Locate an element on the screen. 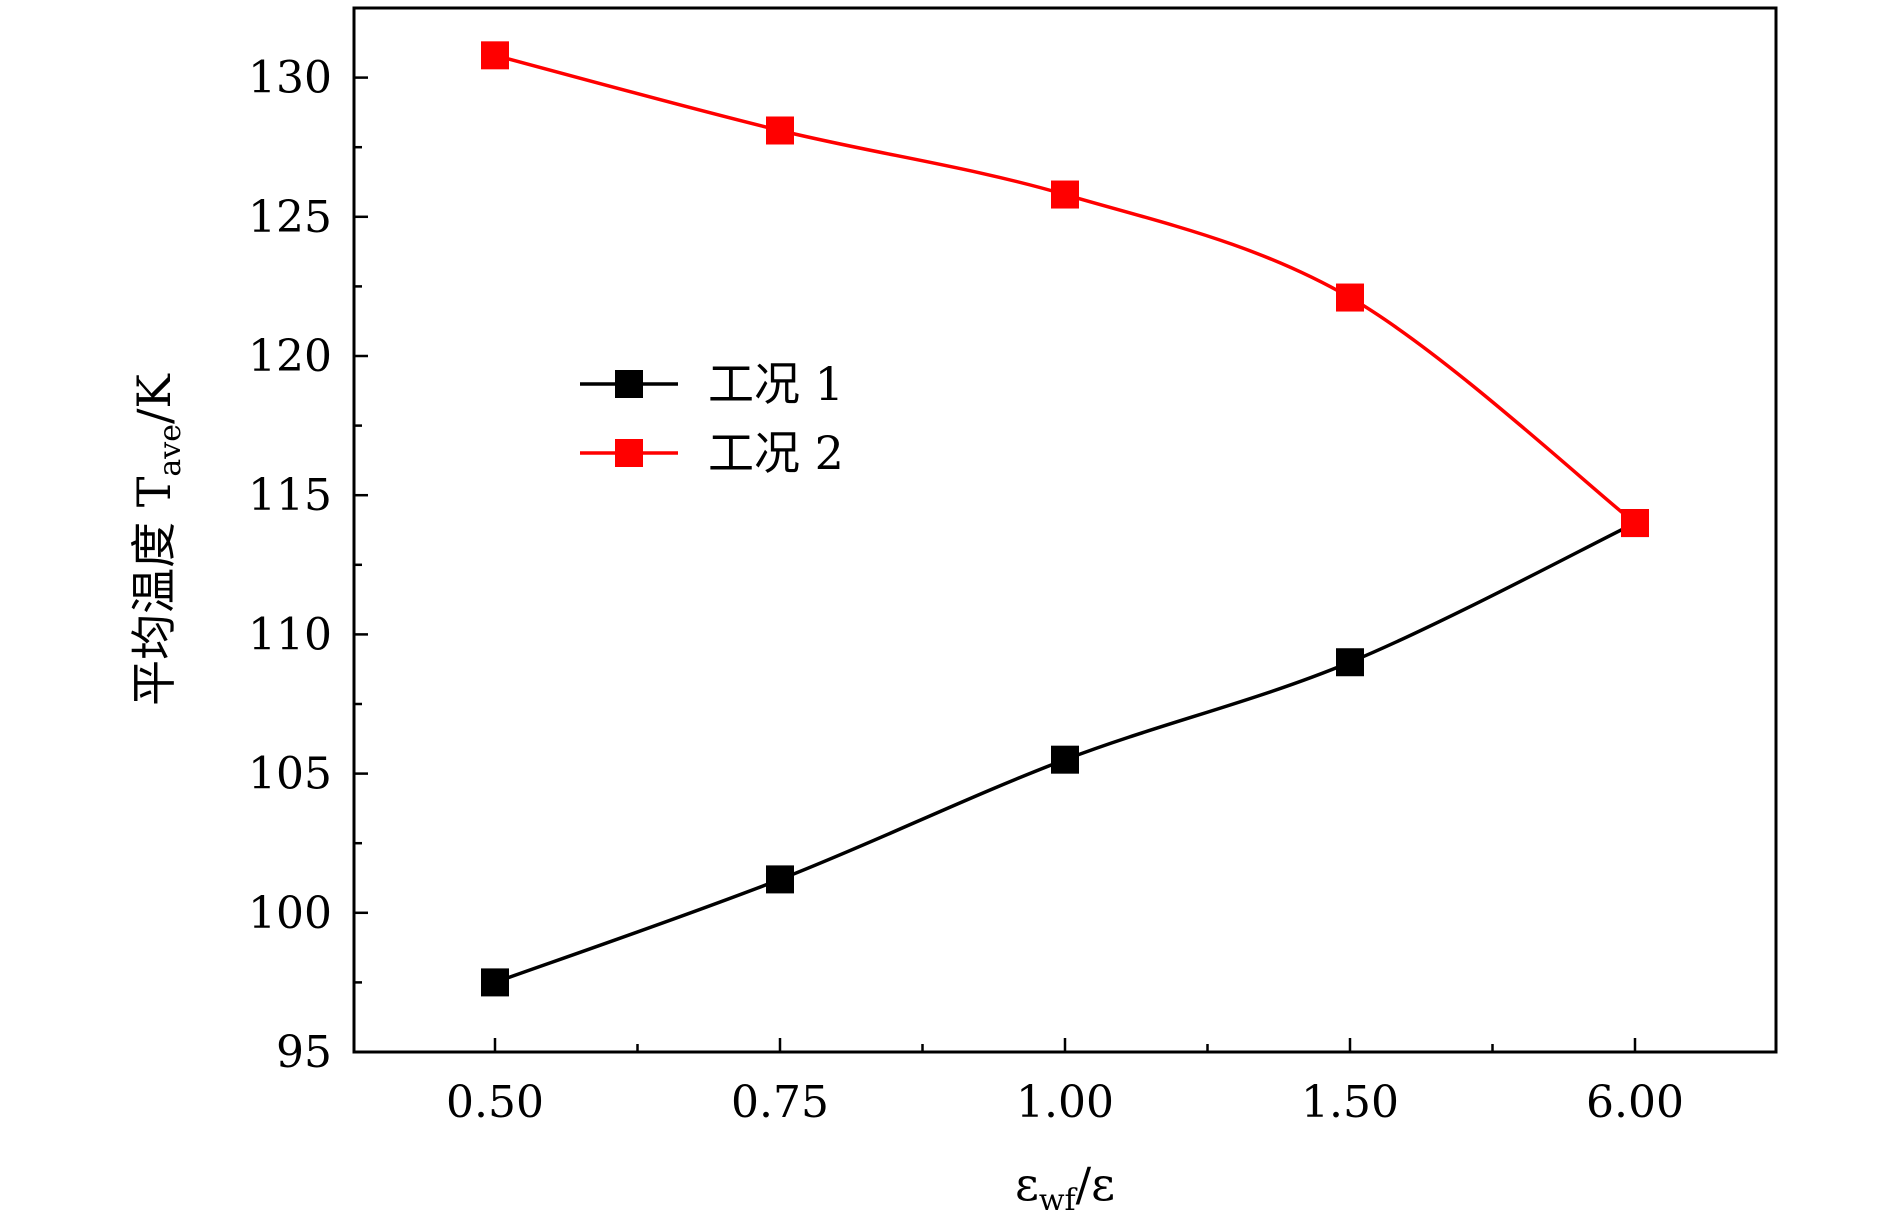  y-axis-label-tail: /K is located at coordinates (154, 397).